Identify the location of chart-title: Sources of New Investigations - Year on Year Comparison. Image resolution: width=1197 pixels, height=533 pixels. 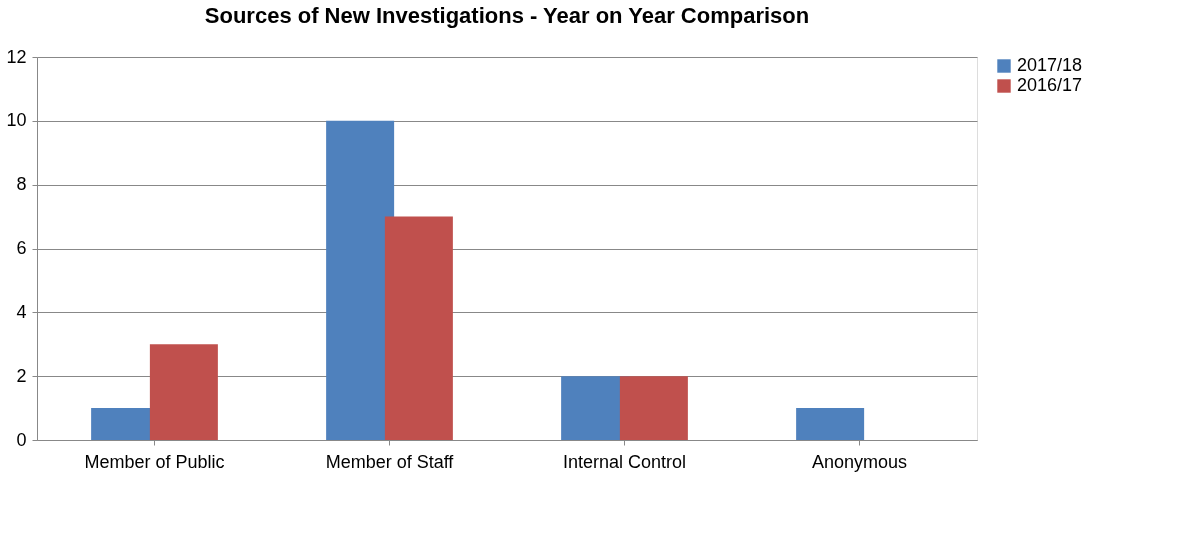
(507, 15).